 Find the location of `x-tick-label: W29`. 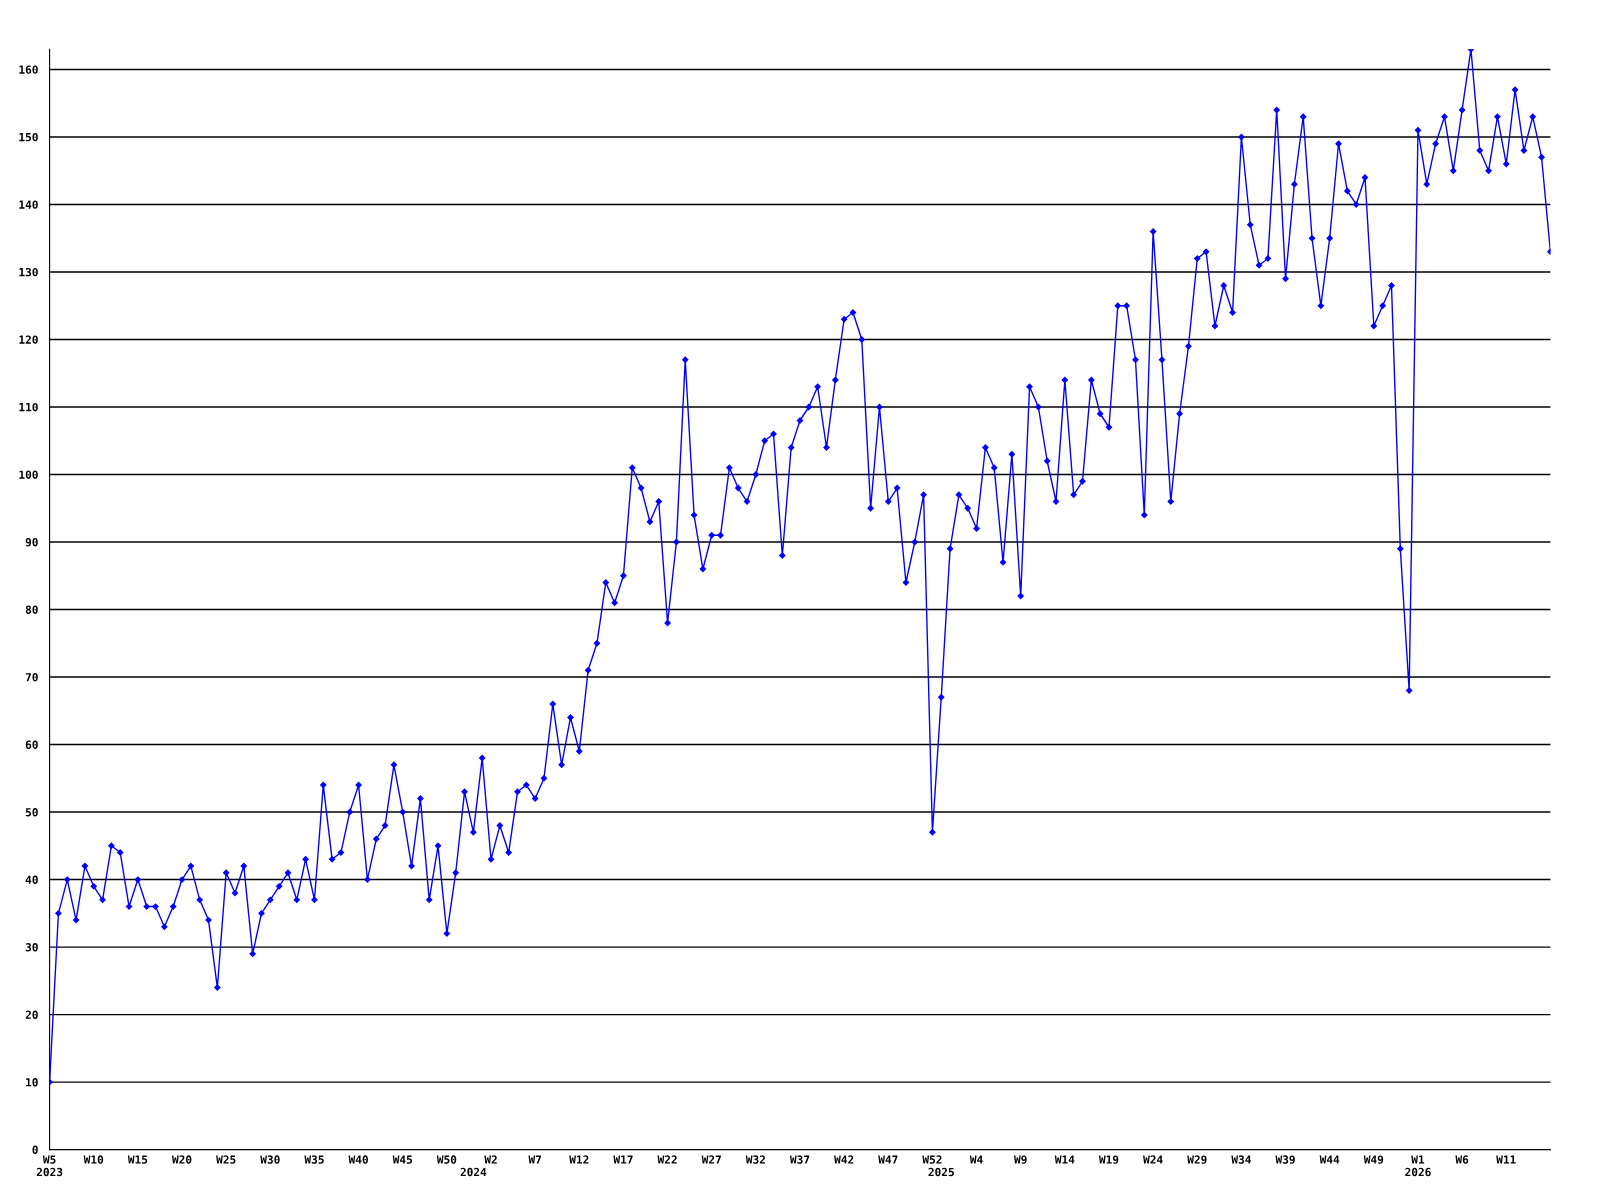

x-tick-label: W29 is located at coordinates (1197, 1159).